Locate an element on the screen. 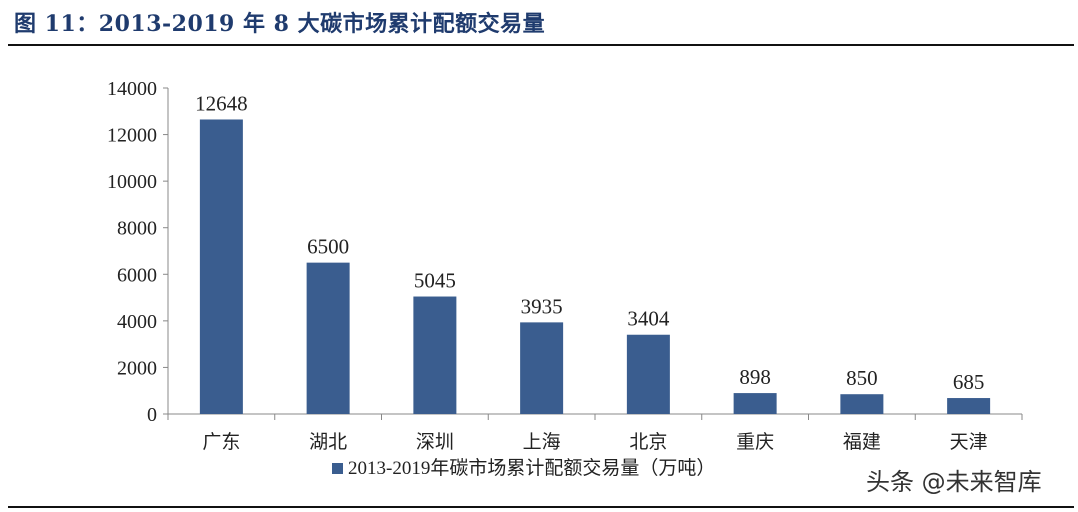 Image resolution: width=1078 pixels, height=512 pixels. x-tick-label: 湖北 is located at coordinates (328, 442).